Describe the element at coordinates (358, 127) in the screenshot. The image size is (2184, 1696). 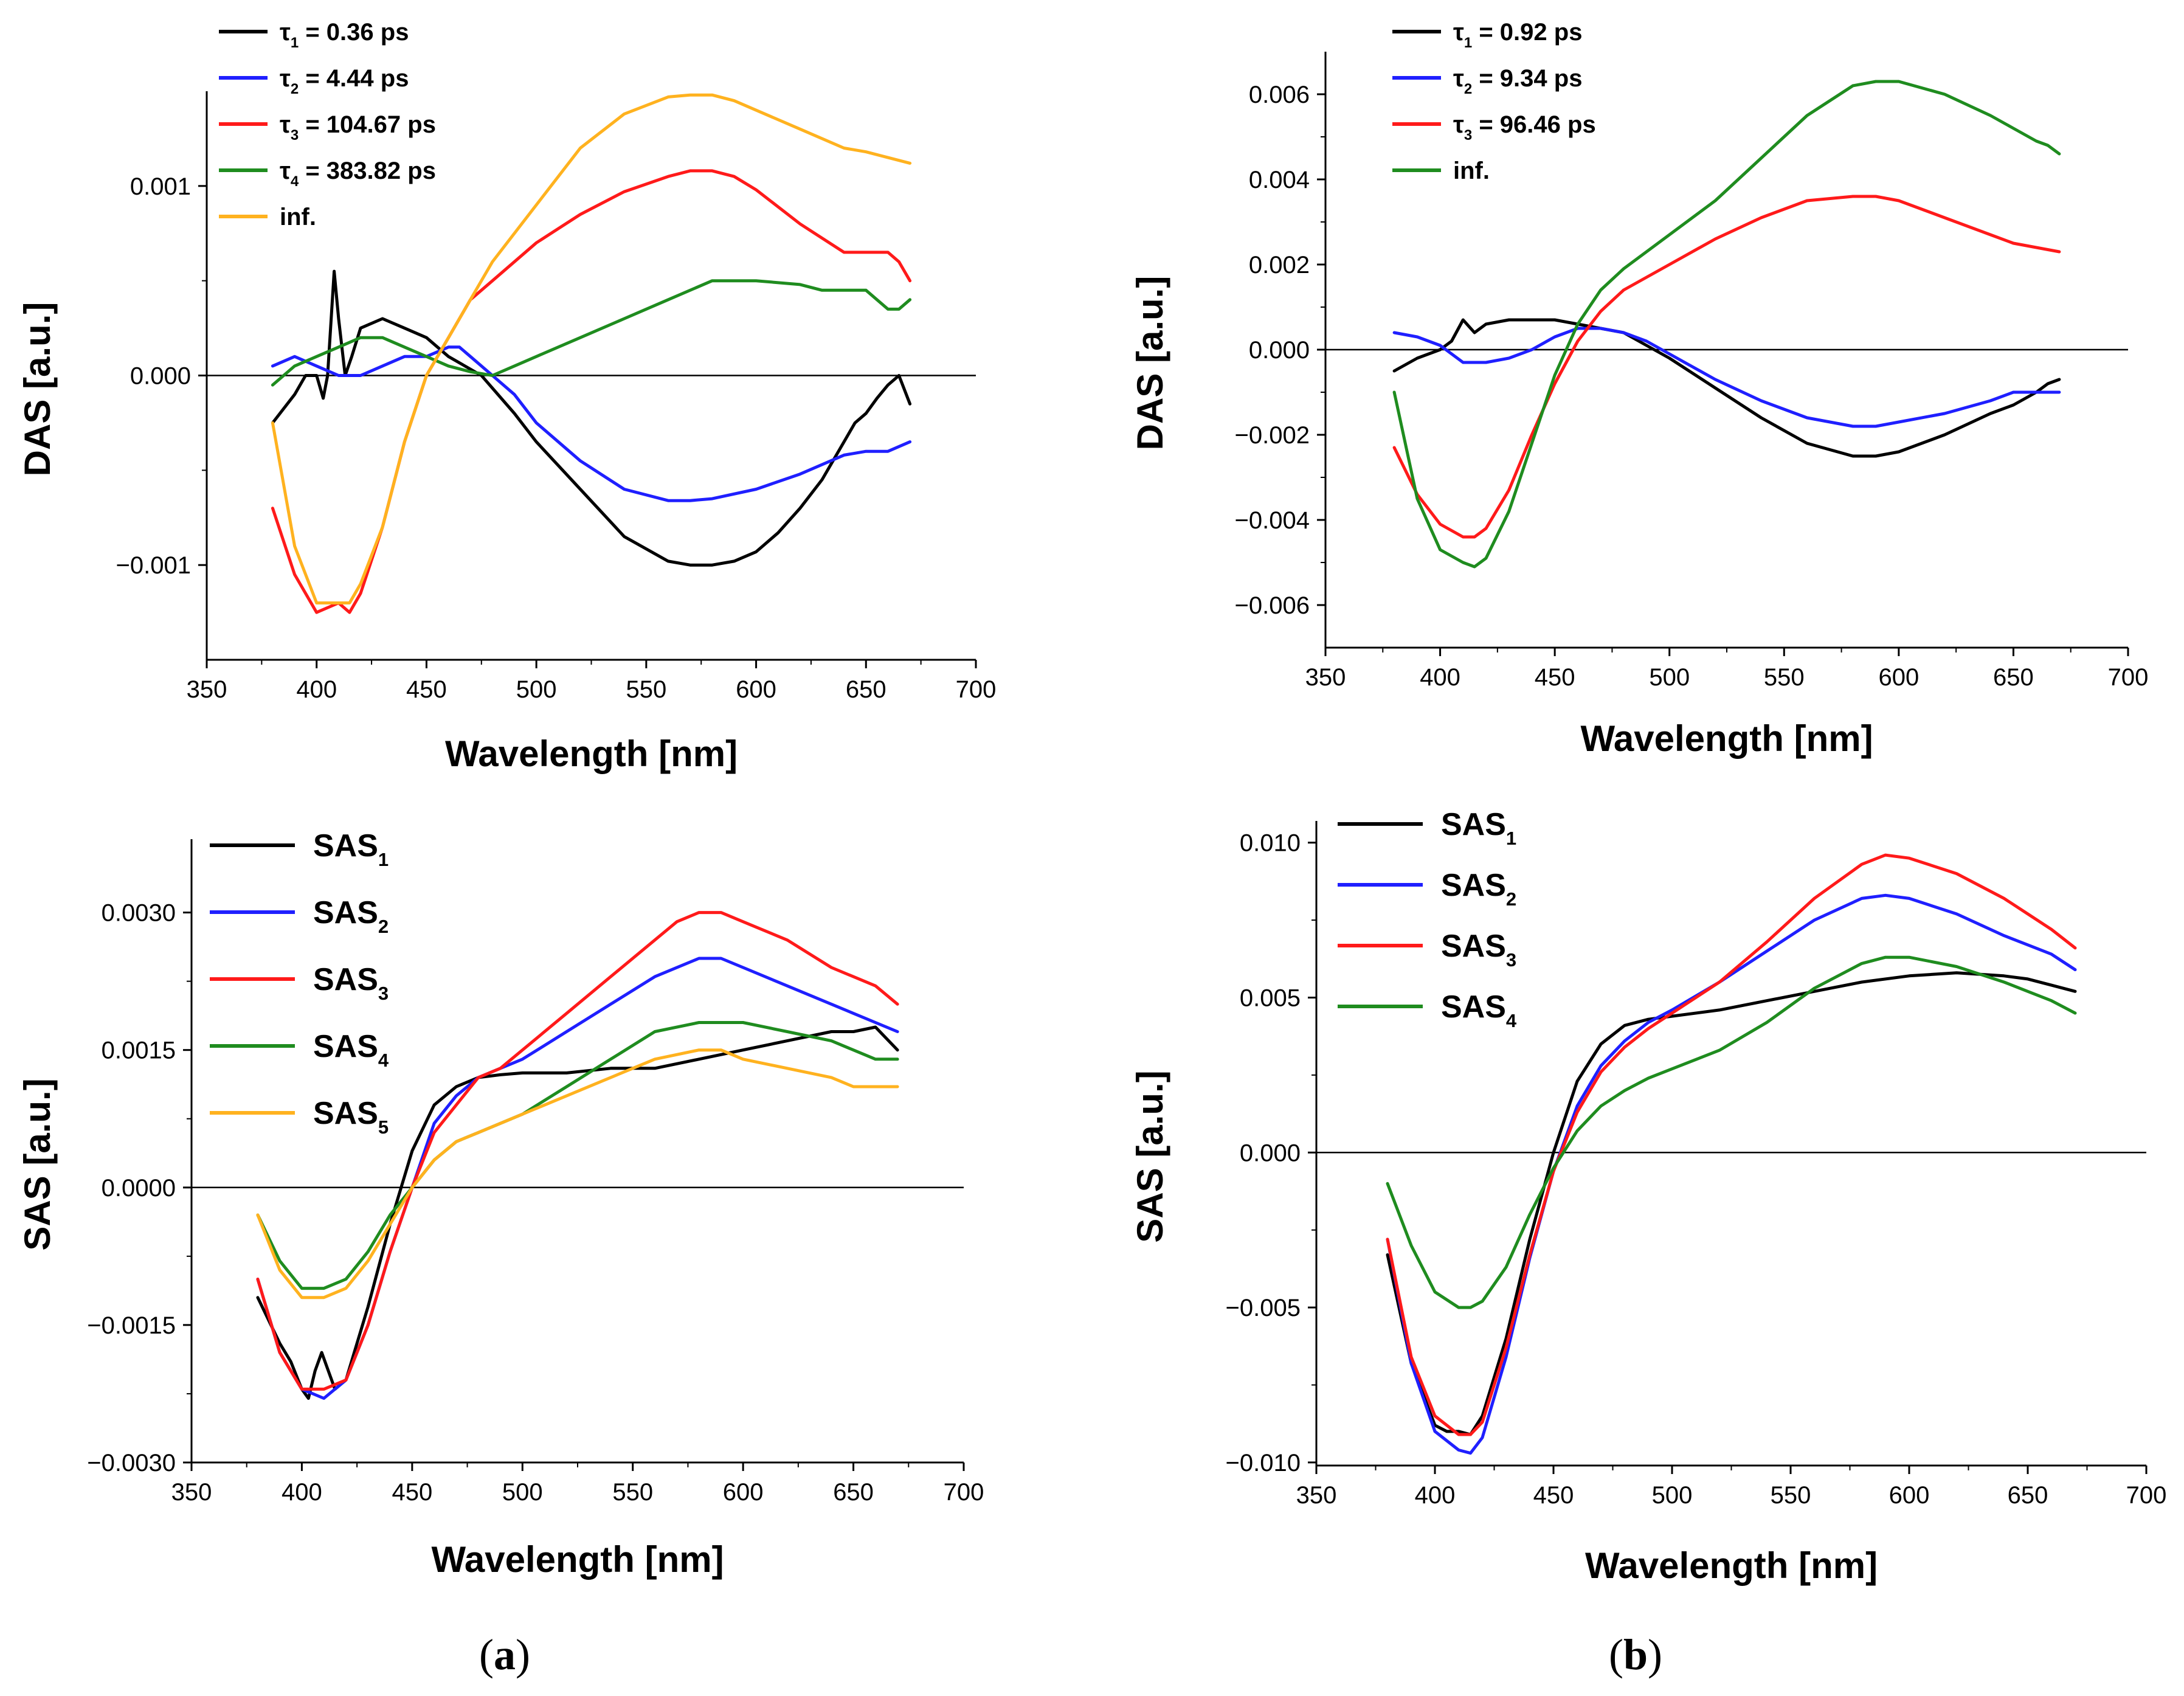
I see `legend-entry: τ3 = 104.67 ps` at that location.